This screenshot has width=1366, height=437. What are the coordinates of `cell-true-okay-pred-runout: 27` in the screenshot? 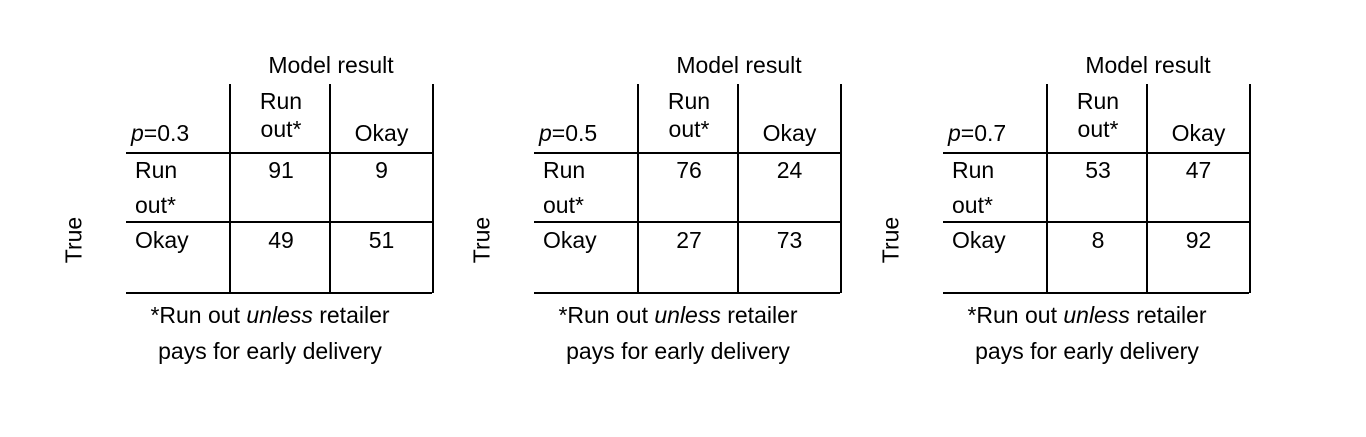 It's located at (689, 240).